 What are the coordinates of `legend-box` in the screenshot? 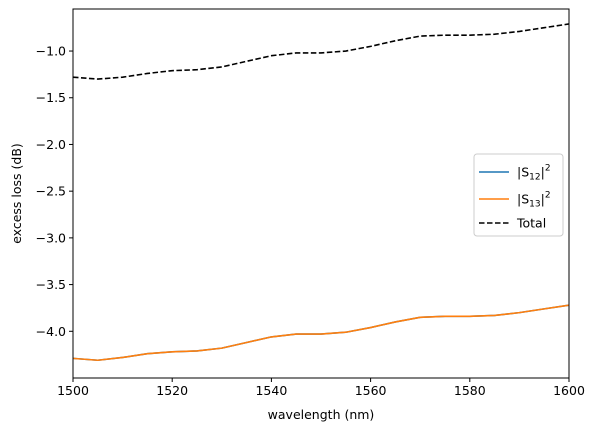 It's located at (518, 195).